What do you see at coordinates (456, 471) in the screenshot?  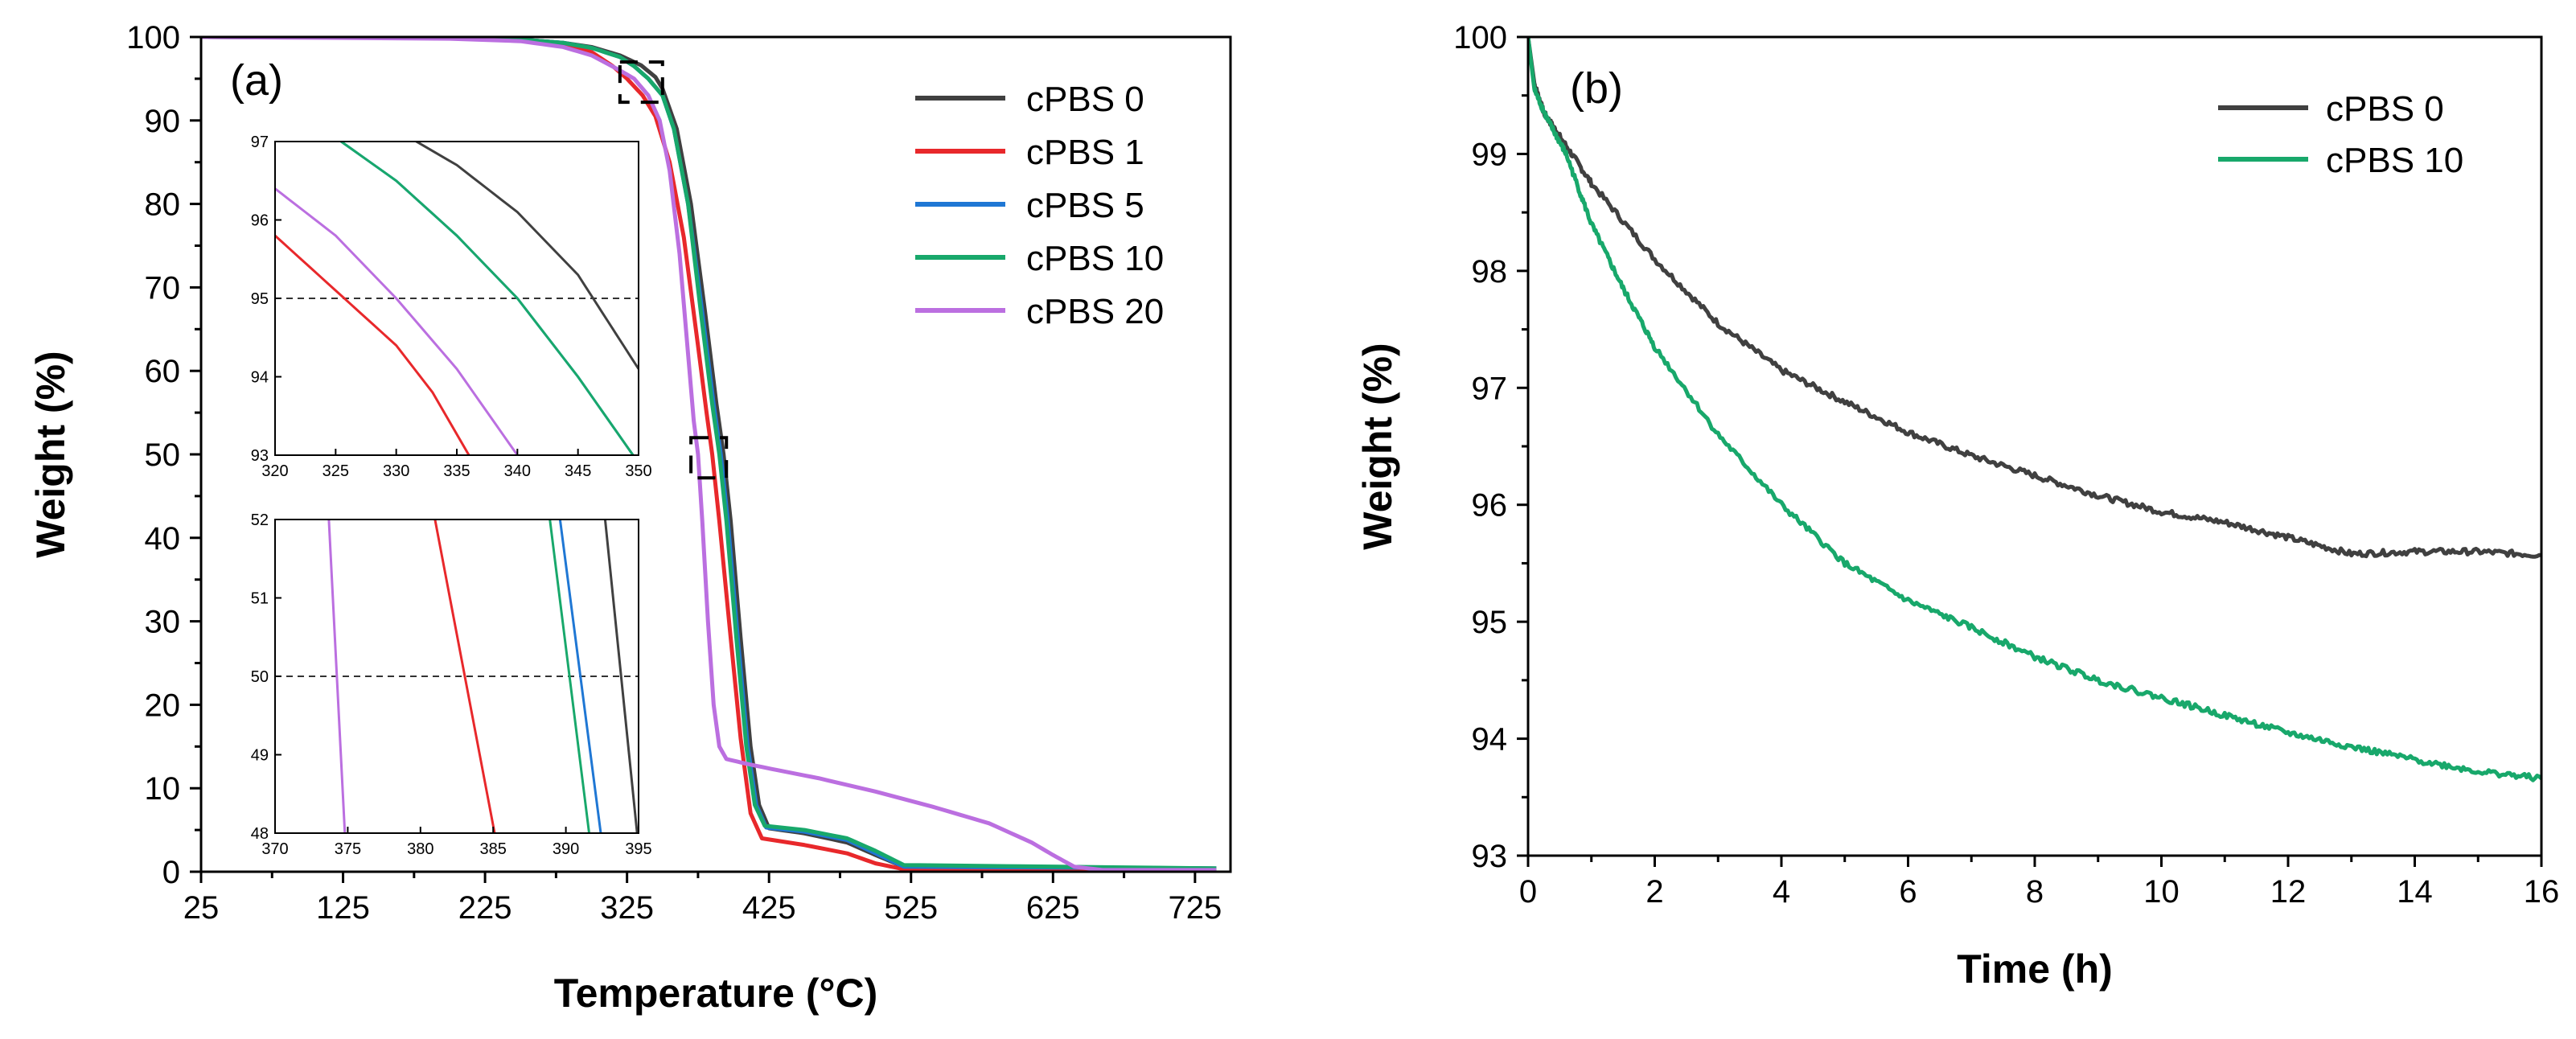 I see `inset-x-tick-label: 335` at bounding box center [456, 471].